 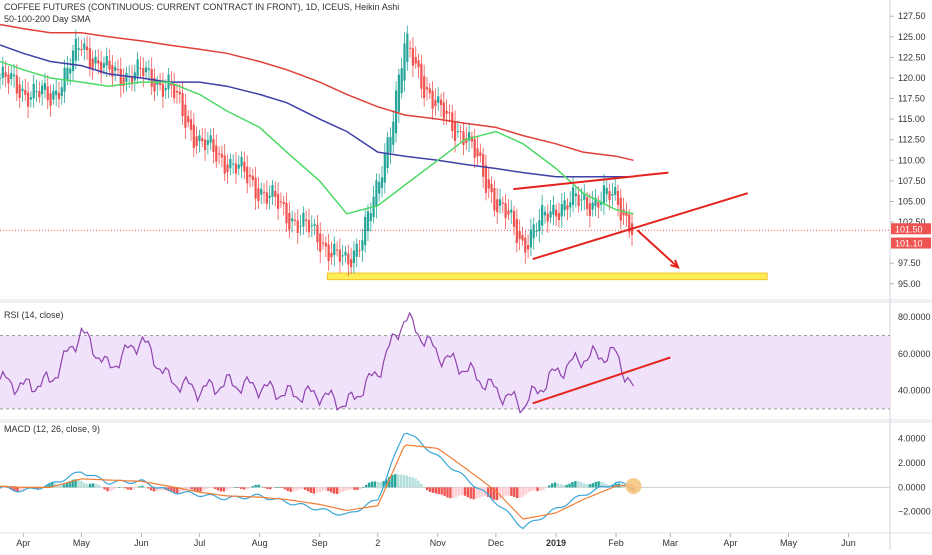 I want to click on price-tick-label: 125.00, so click(x=912, y=37).